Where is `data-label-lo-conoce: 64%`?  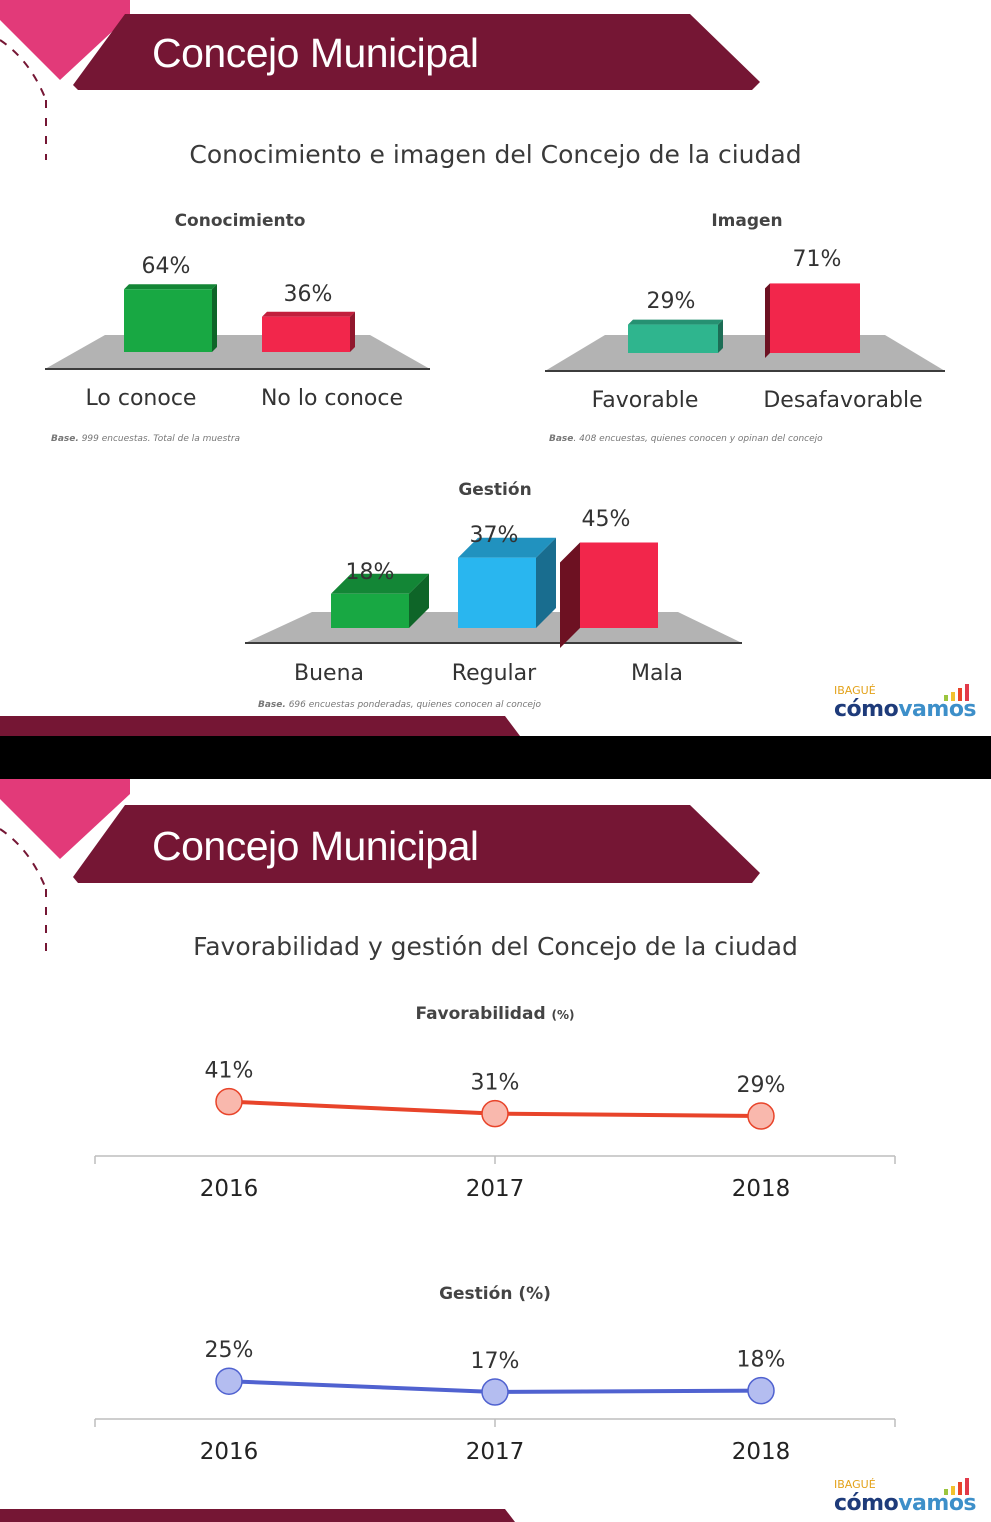 data-label-lo-conoce: 64% is located at coordinates (166, 266).